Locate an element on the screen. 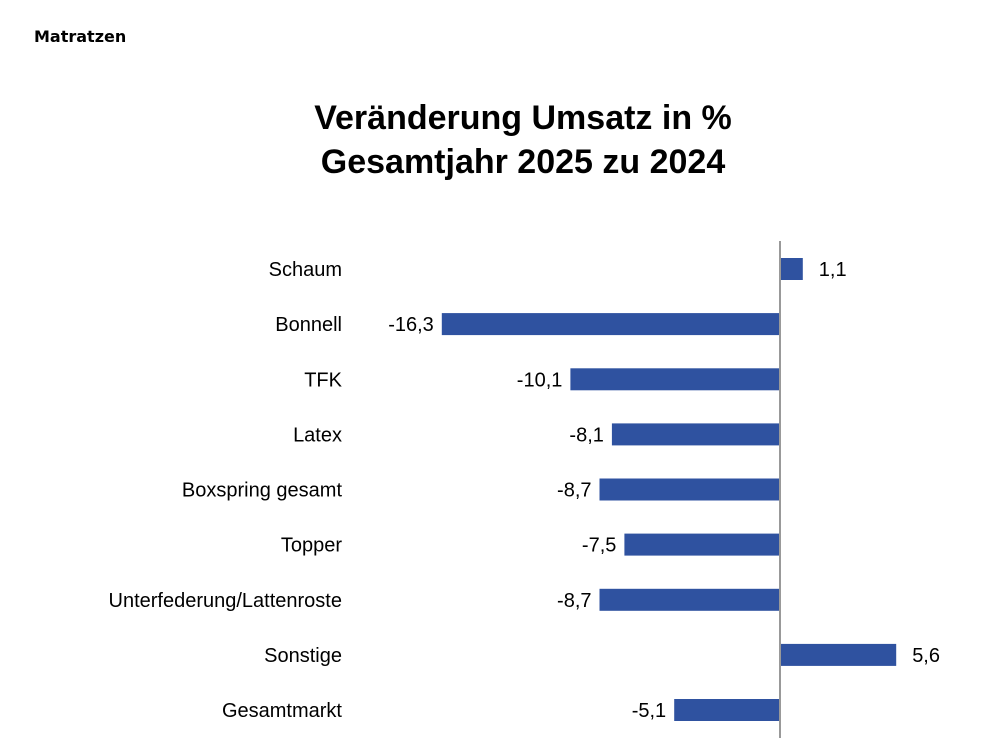 The image size is (1000, 756). value-label: 1,1 is located at coordinates (833, 270).